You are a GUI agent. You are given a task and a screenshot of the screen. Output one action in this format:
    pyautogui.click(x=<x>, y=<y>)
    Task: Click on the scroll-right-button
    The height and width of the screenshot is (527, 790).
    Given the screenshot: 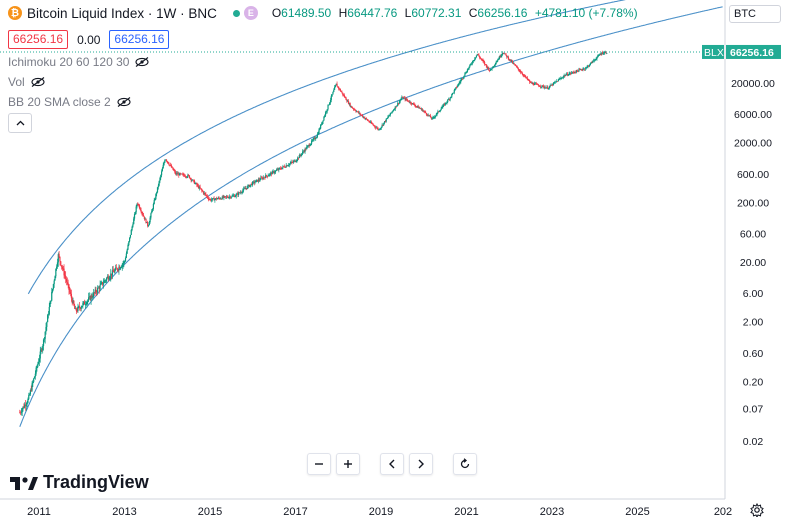 What is the action you would take?
    pyautogui.click(x=421, y=464)
    